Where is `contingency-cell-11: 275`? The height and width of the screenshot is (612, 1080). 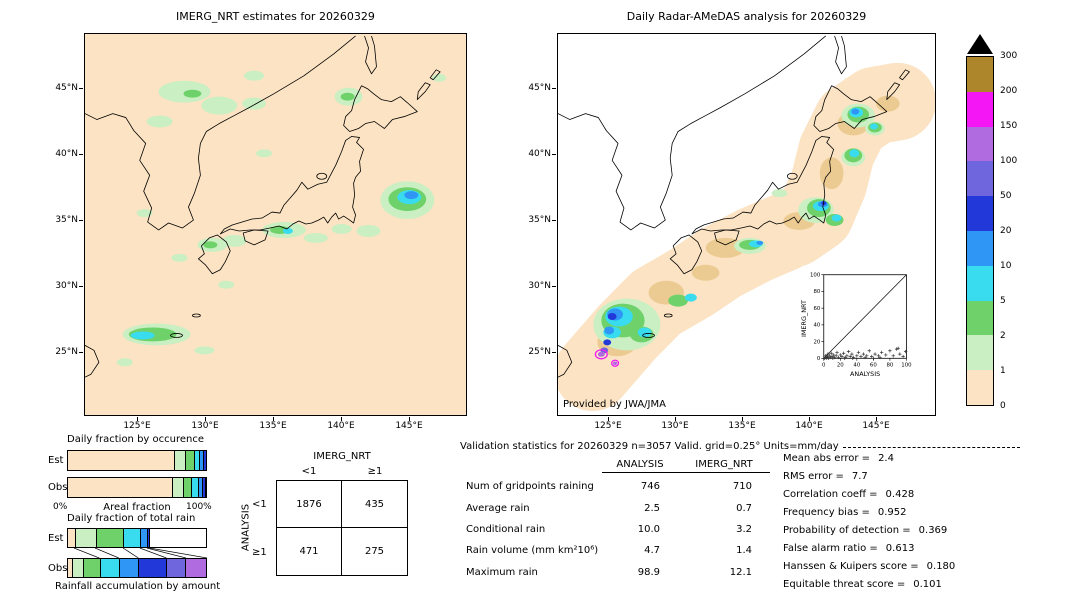 contingency-cell-11: 275 is located at coordinates (374, 551).